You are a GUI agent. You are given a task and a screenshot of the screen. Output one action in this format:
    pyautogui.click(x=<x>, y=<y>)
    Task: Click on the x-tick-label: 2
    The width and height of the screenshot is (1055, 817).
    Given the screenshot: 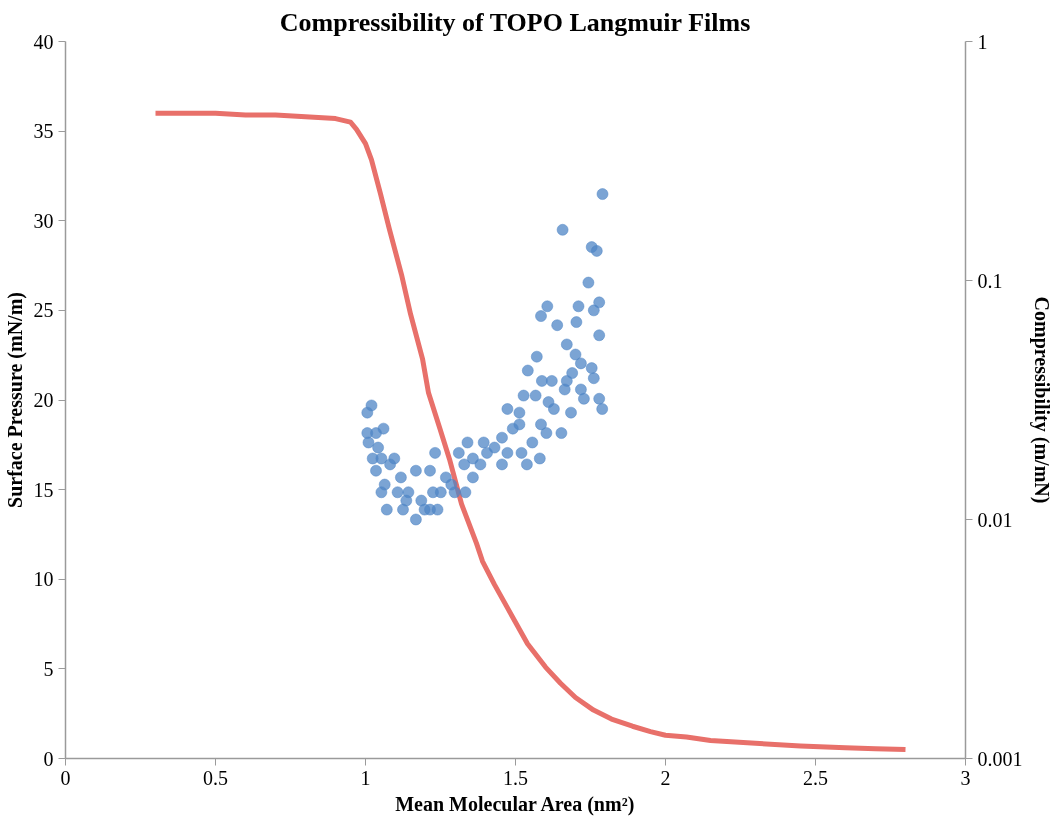 What is the action you would take?
    pyautogui.click(x=665, y=777)
    